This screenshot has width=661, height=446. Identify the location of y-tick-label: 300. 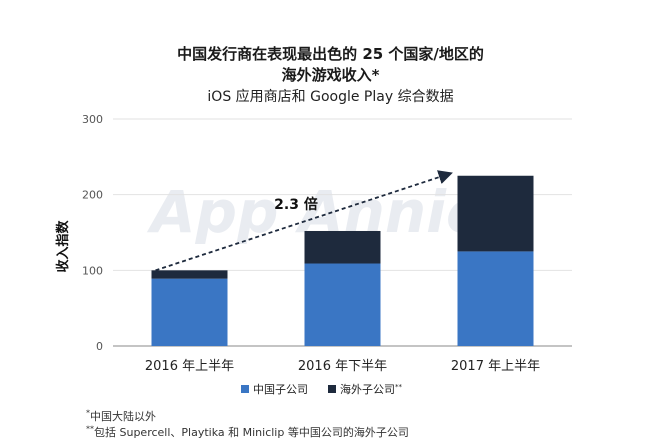
(92, 119).